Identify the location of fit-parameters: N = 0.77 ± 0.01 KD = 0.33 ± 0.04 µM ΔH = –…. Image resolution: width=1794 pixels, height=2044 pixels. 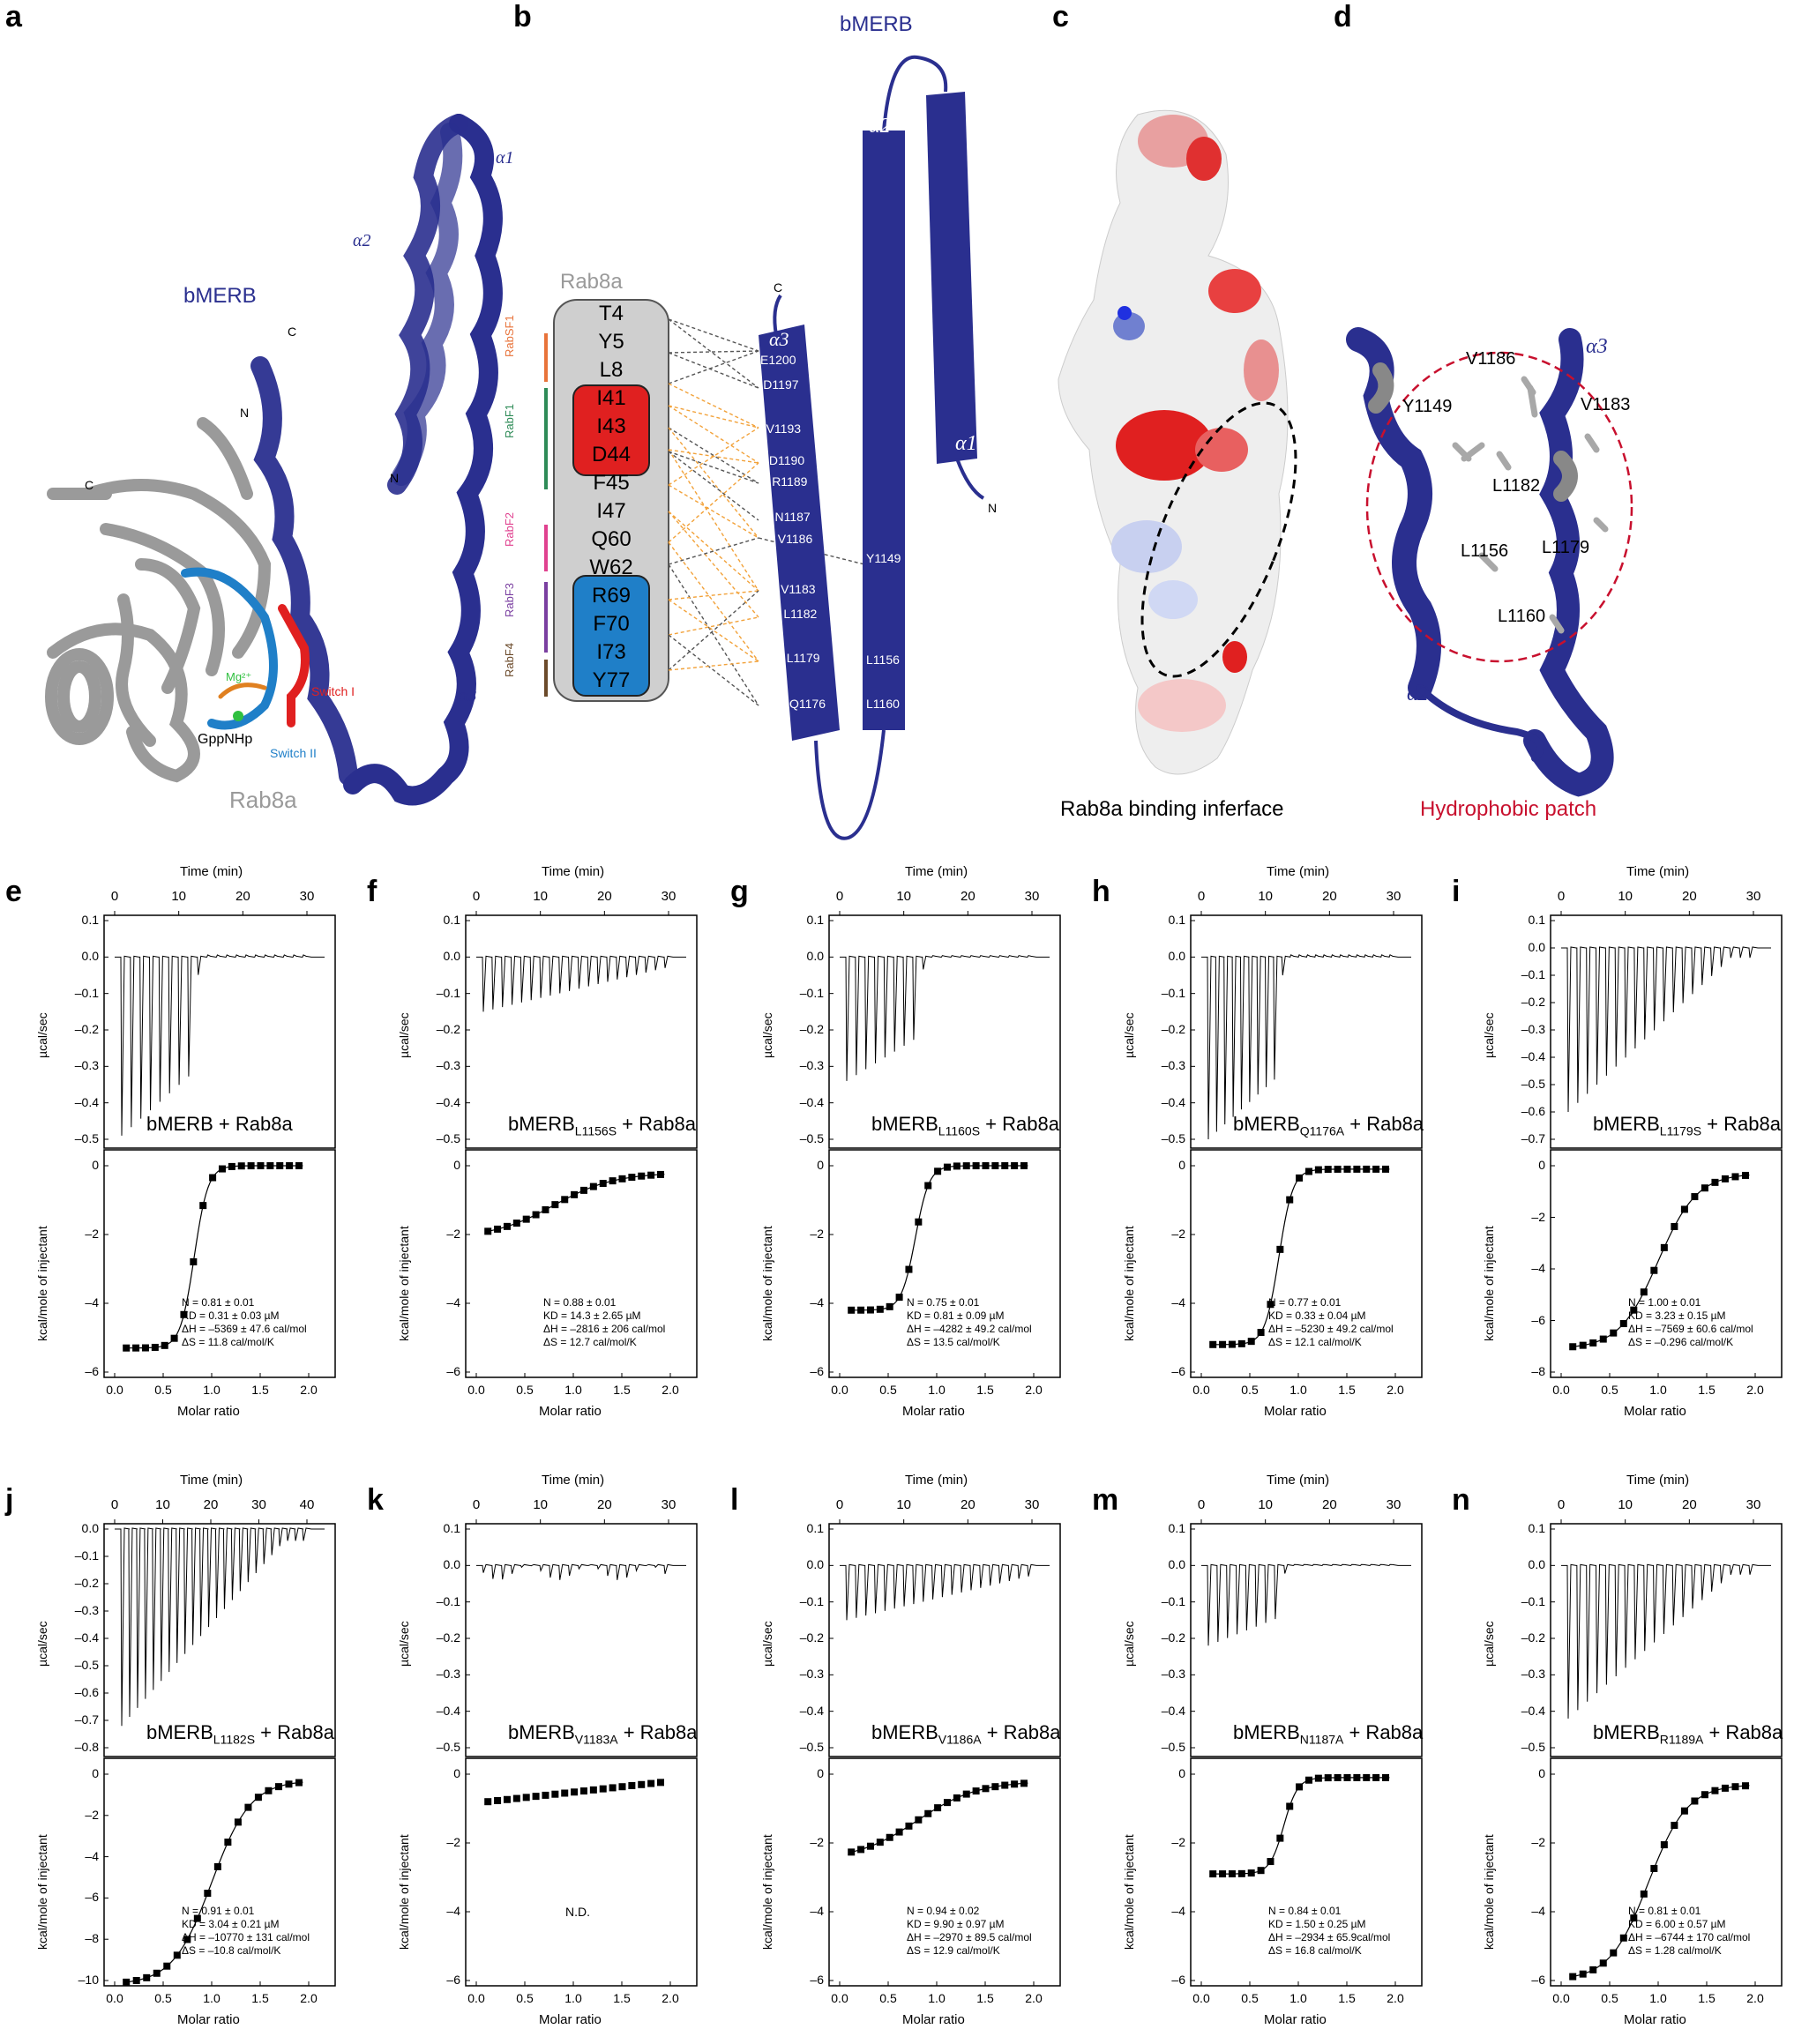
(1331, 1322).